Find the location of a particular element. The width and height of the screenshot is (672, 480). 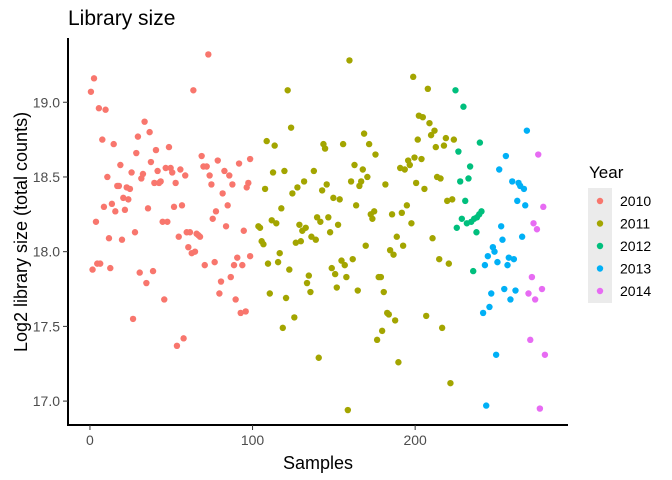

y-axis-ticks: 17.0 17.5 18.0 18.5 19.0 is located at coordinates (50, 251).